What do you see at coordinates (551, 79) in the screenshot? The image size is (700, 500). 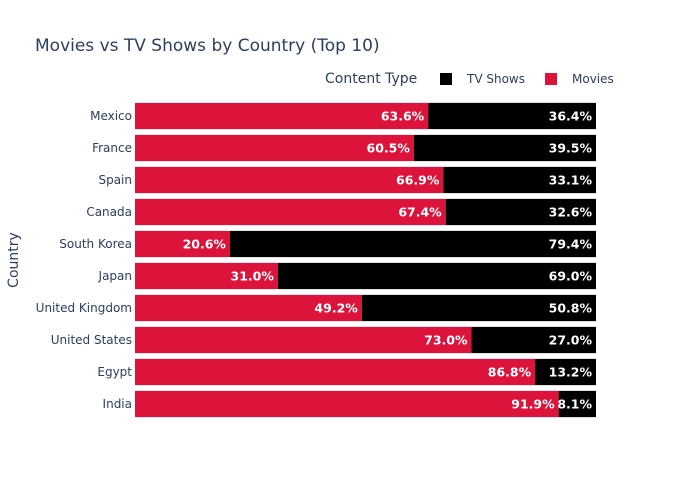 I see `legend-swatch-movies` at bounding box center [551, 79].